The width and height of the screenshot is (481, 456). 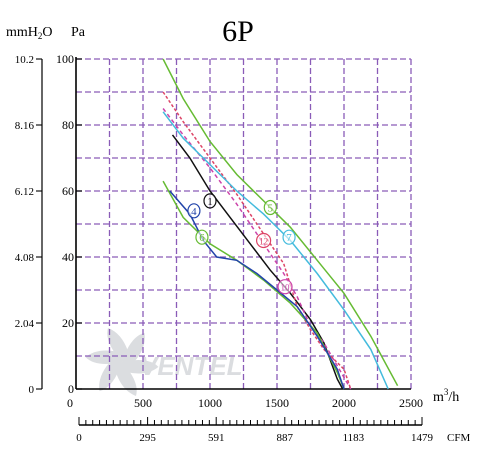 I want to click on x-tick-label: 2000, so click(x=344, y=403).